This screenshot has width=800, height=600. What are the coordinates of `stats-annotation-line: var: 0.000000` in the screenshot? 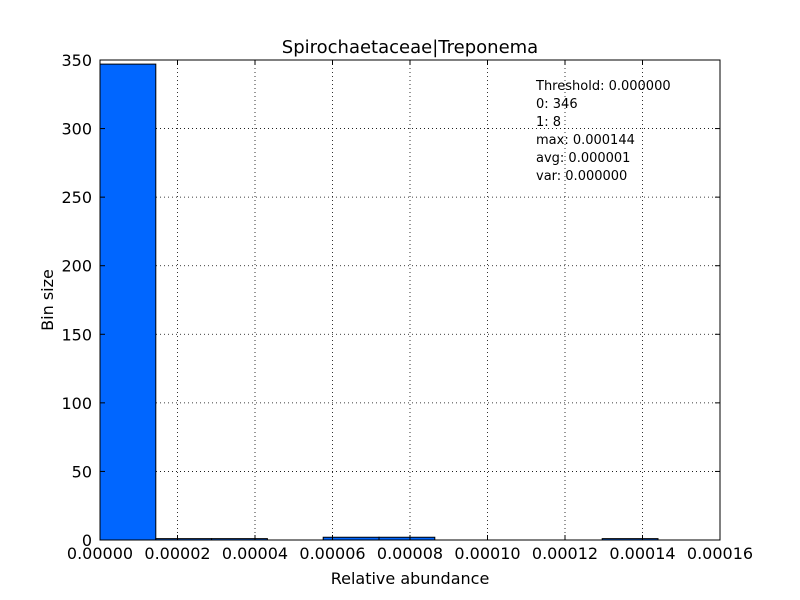 It's located at (581, 176).